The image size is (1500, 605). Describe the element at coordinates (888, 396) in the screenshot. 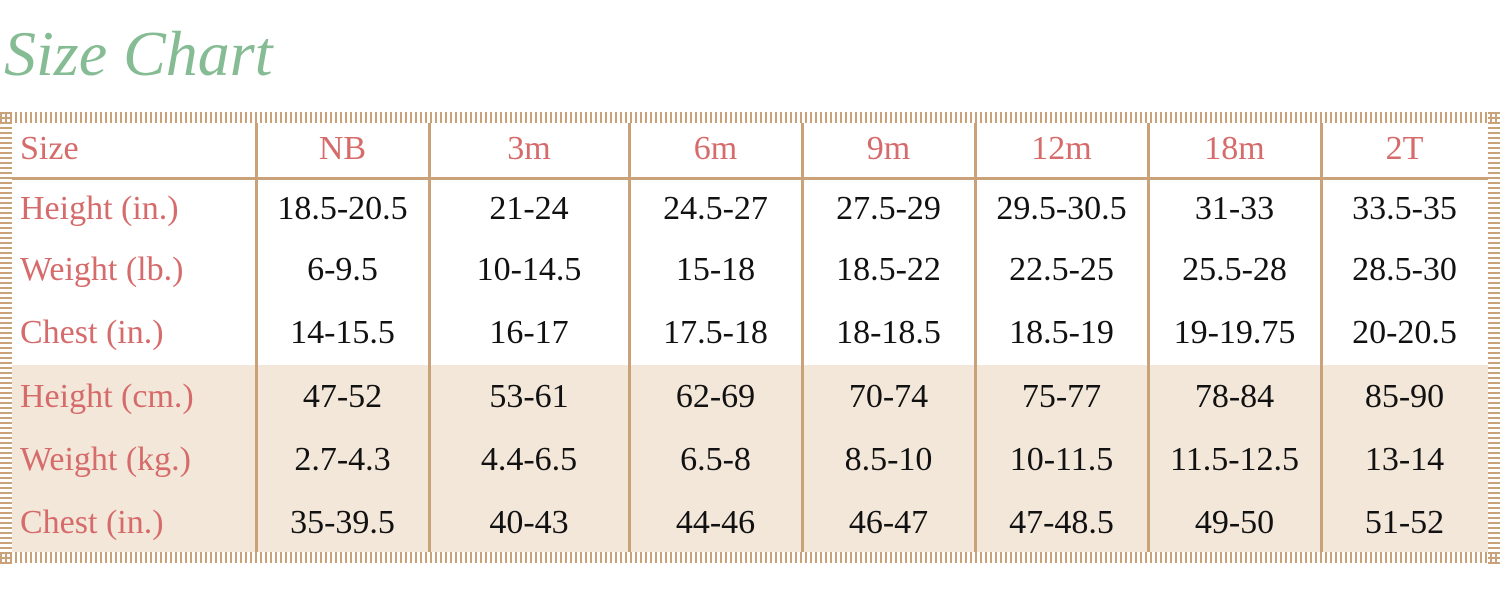

I see `cell: 70-74` at that location.